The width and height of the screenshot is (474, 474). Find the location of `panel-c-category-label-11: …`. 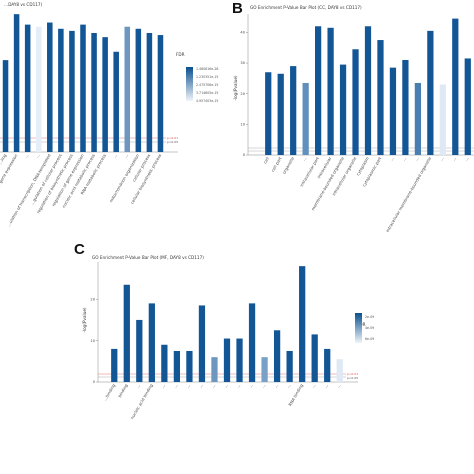

panel-c-category-label-11: … is located at coordinates (251, 386).